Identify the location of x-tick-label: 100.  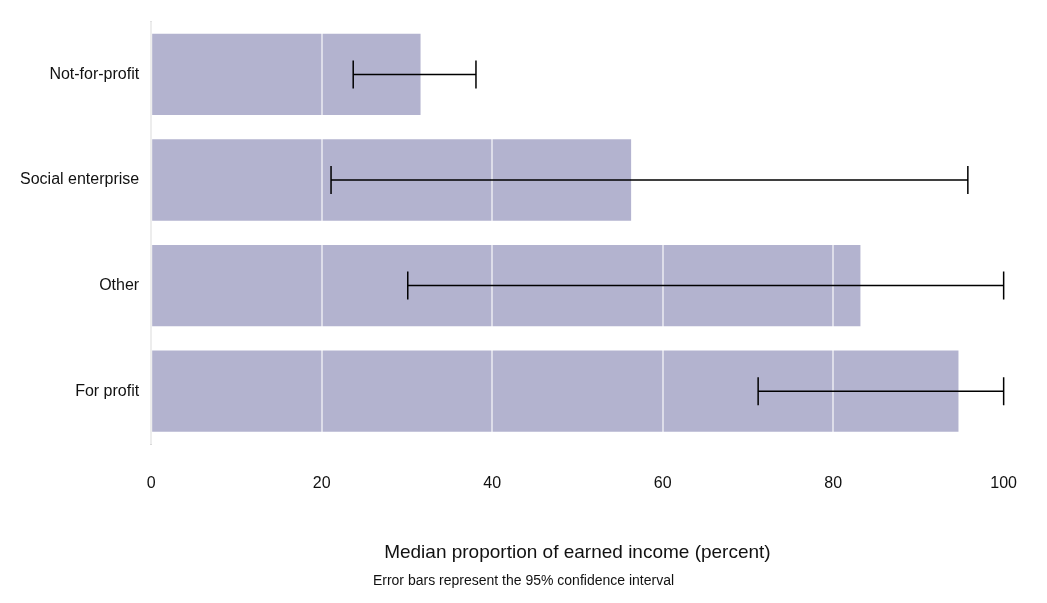
(1004, 483).